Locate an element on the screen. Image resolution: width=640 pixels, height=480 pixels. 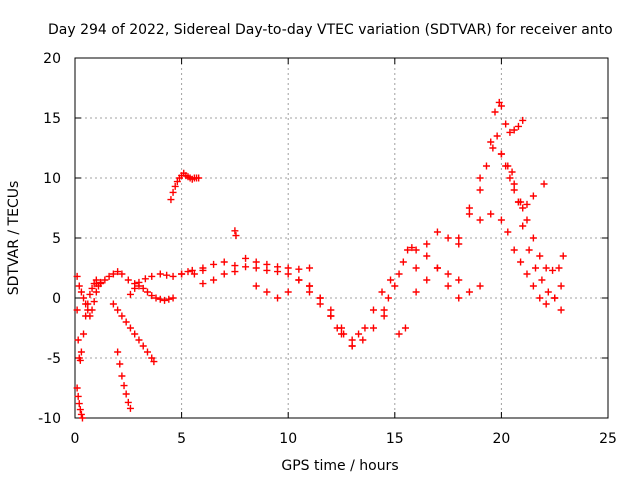
x-tick-label: 20 is located at coordinates (501, 439).